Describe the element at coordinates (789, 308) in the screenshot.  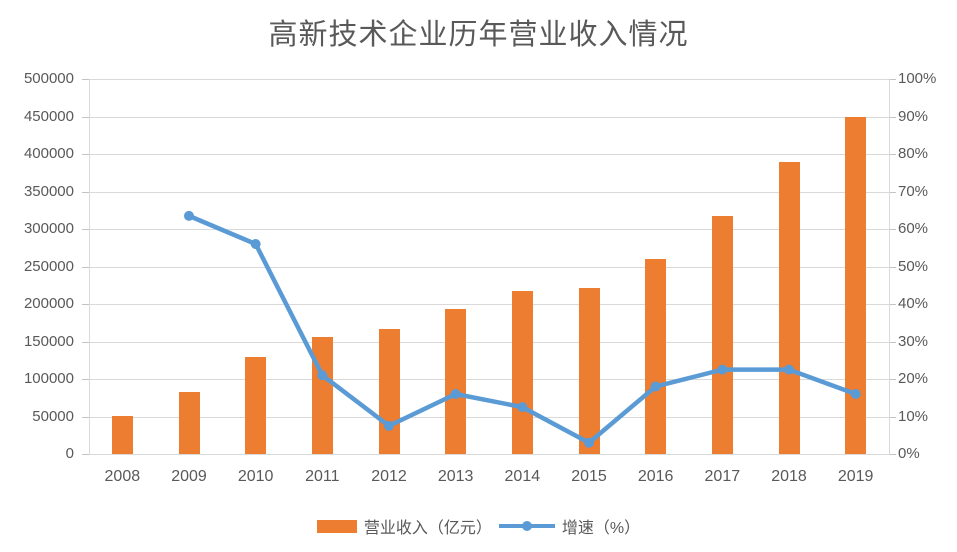
I see `revenue-bar-2018` at that location.